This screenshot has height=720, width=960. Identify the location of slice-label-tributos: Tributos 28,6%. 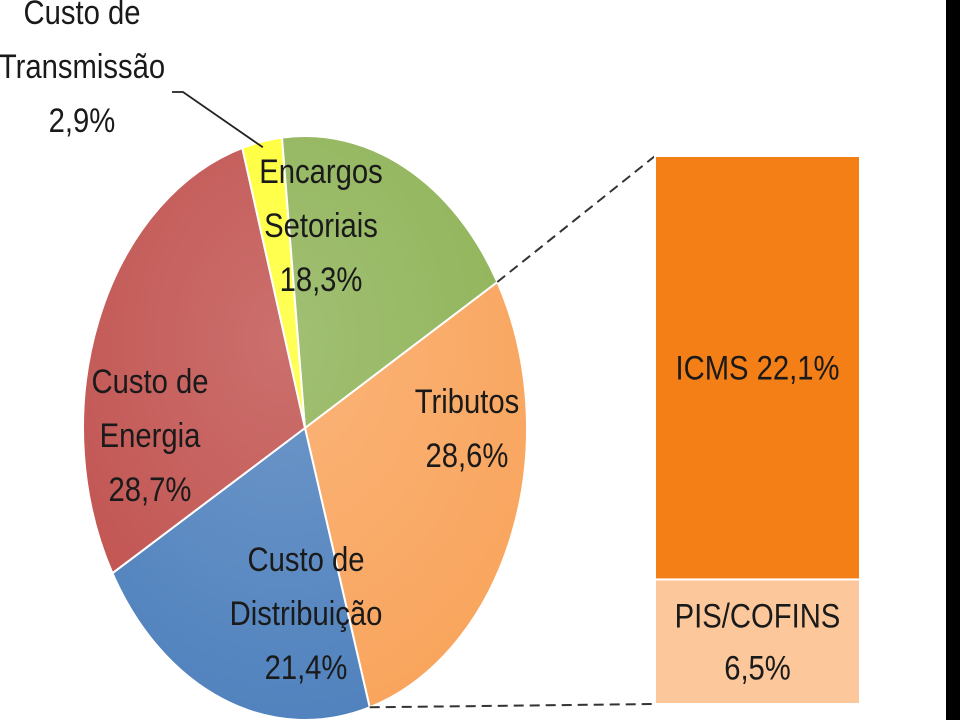
(467, 428).